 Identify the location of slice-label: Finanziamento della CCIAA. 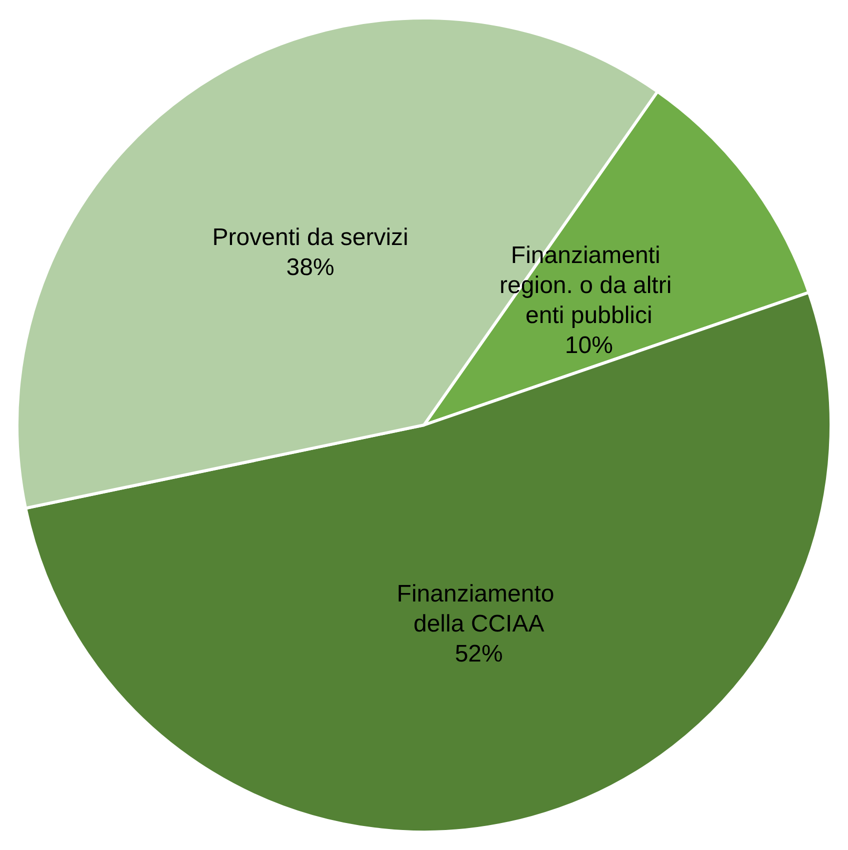
(478, 609).